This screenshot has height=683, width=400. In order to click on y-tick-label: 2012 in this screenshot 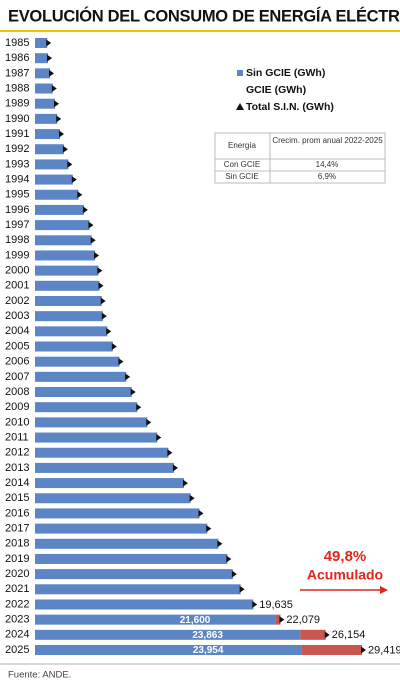, I will do `click(17, 453)`.